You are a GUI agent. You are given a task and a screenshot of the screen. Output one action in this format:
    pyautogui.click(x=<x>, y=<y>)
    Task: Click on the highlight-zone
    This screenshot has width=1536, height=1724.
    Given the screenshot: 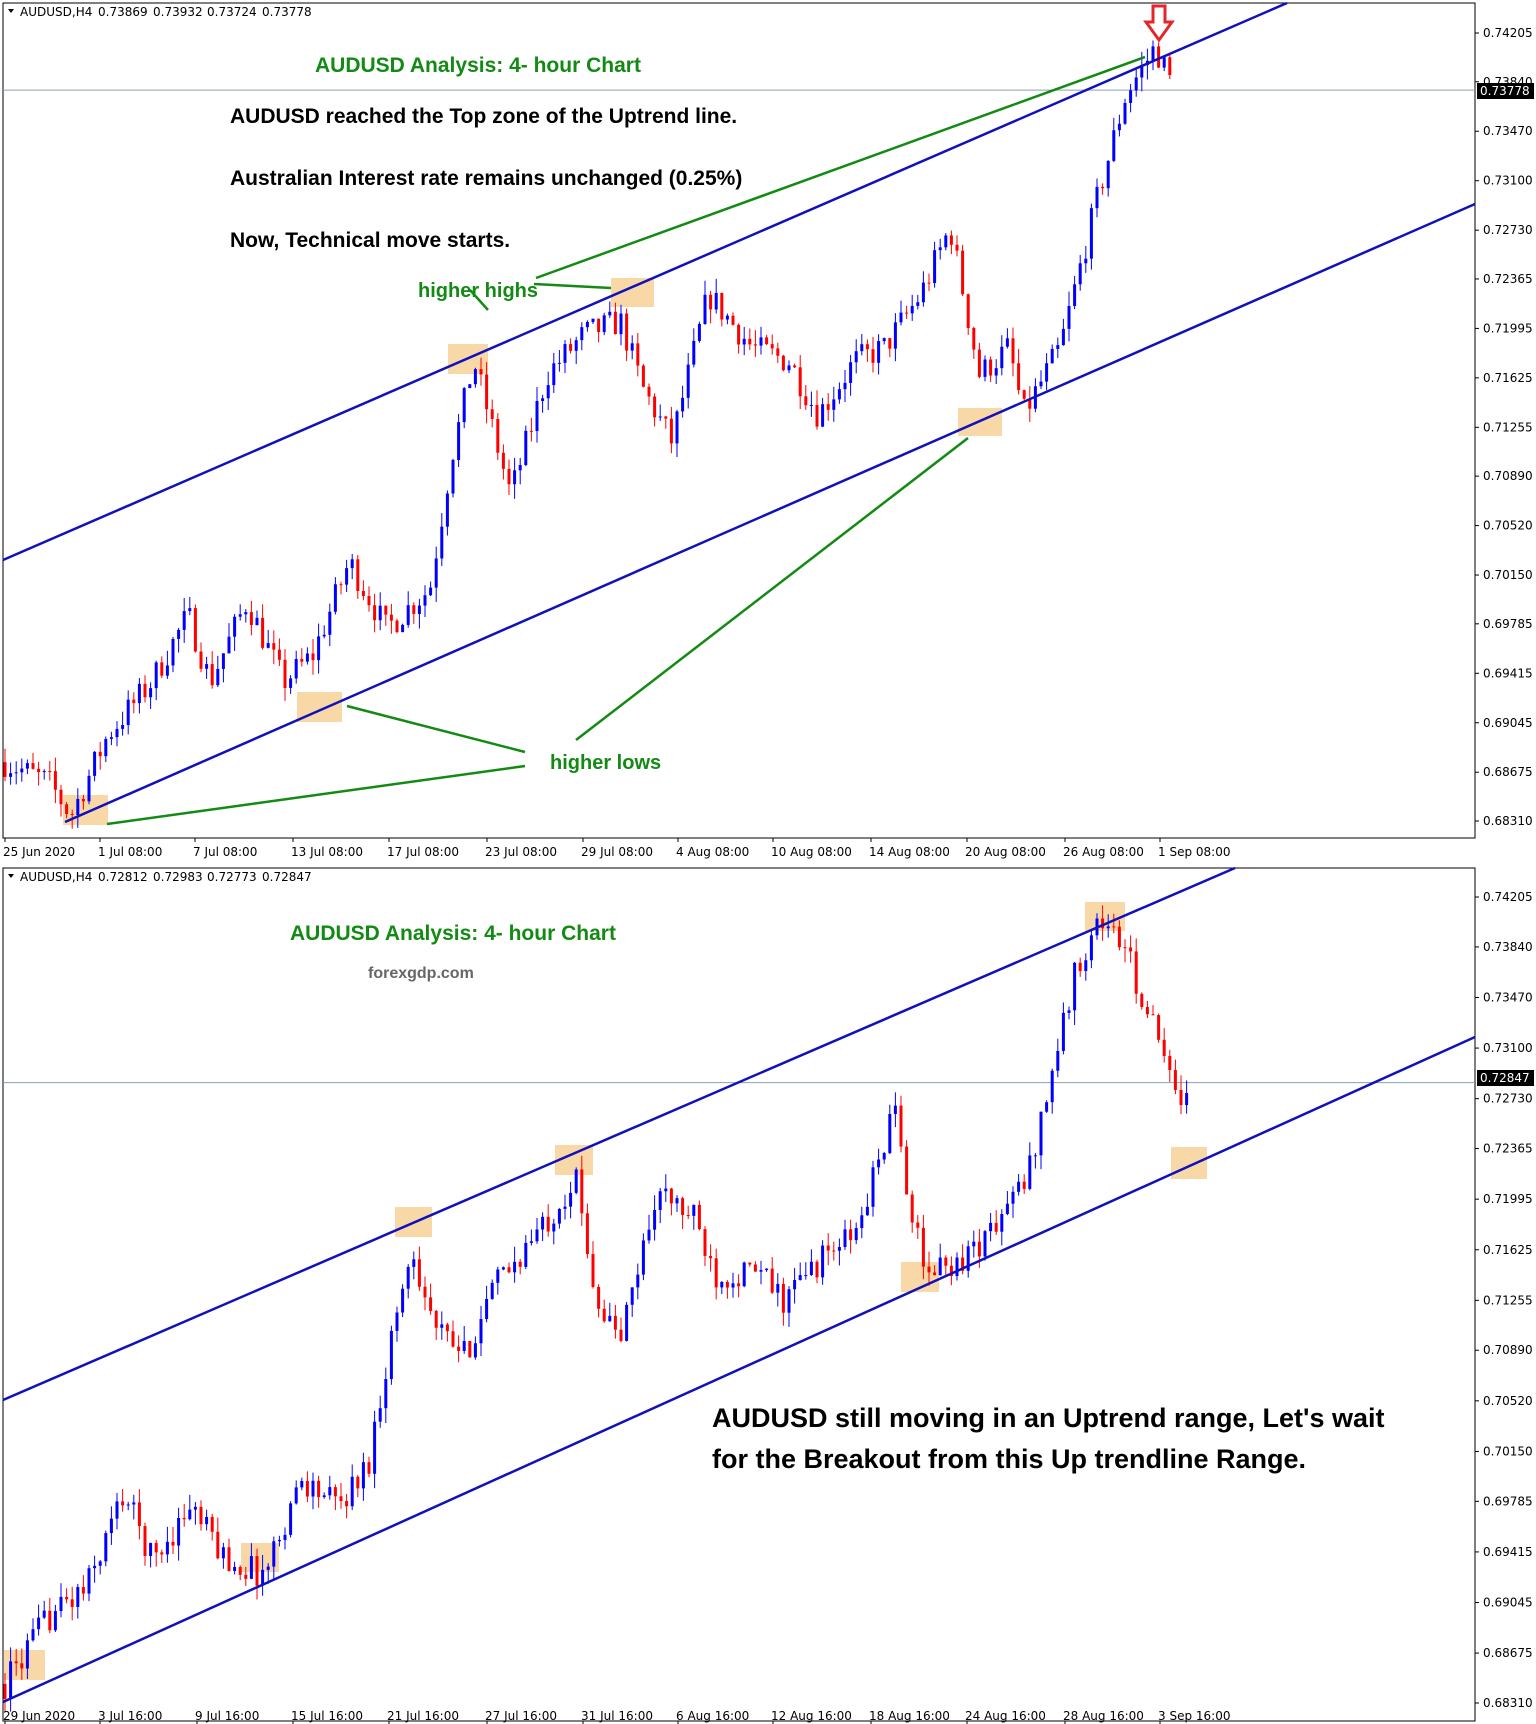 What is the action you would take?
    pyautogui.click(x=1105, y=916)
    